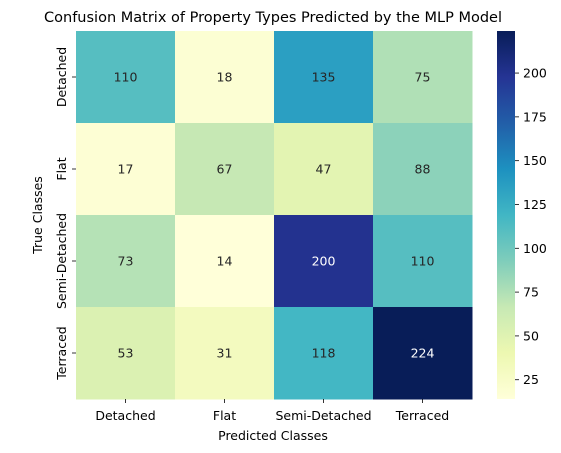  I want to click on y-tick-label: Flat, so click(61, 168).